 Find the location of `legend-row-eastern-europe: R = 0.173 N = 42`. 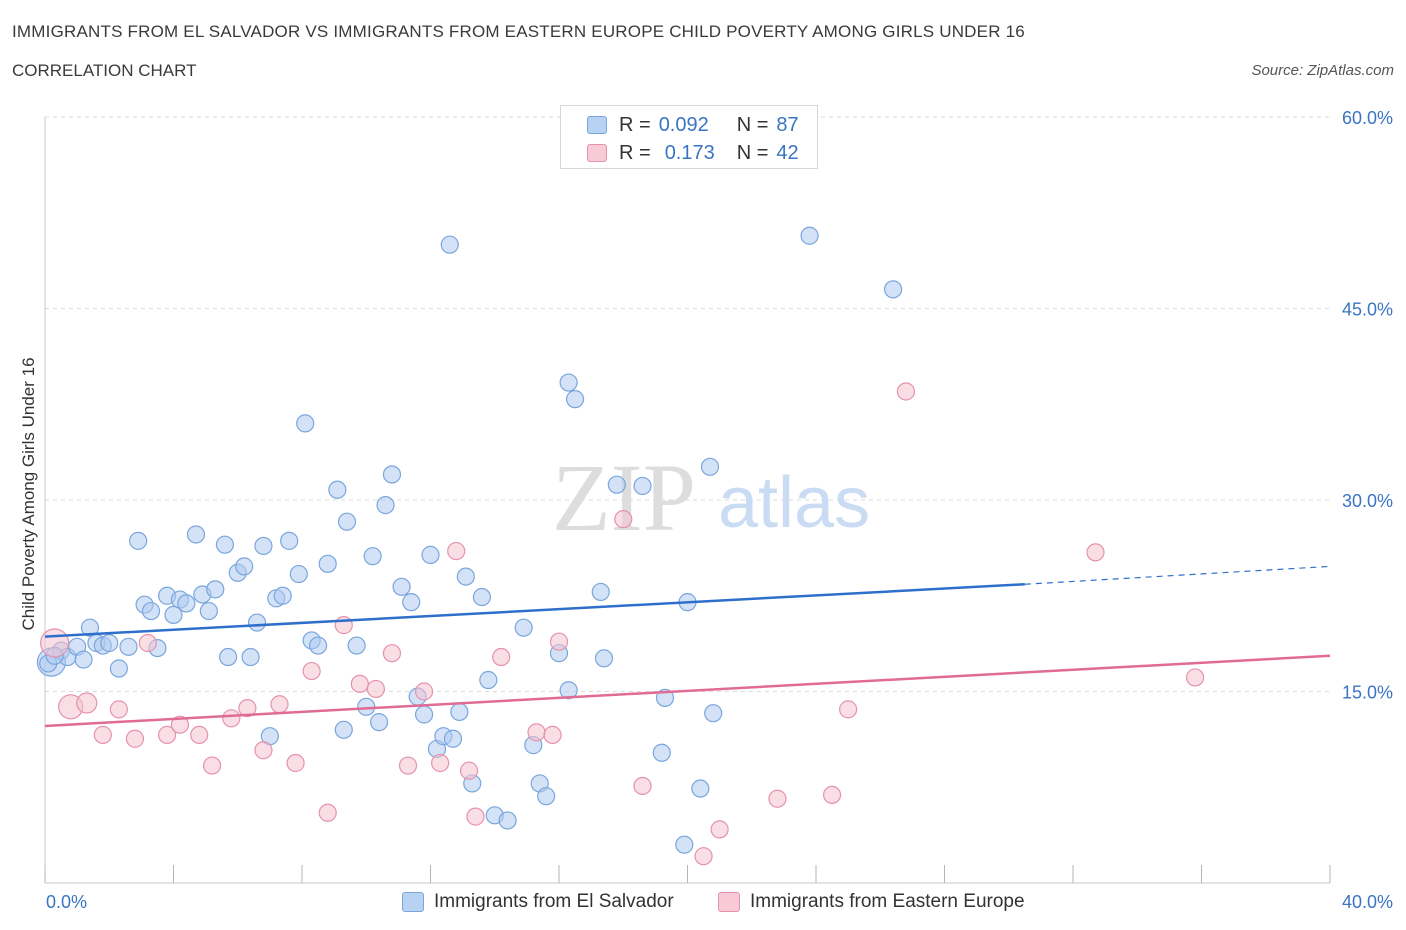

legend-row-eastern-europe: R = 0.173 N = 42 is located at coordinates (693, 153).